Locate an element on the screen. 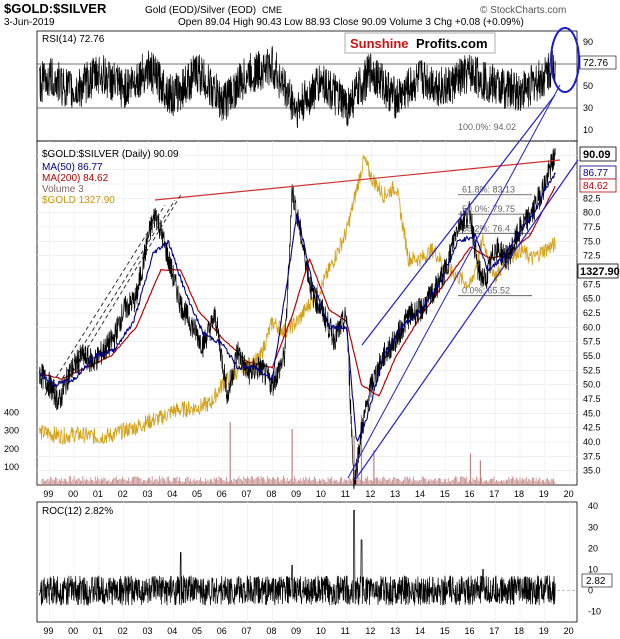 The height and width of the screenshot is (639, 620). x-tick-label: 06 is located at coordinates (222, 494).